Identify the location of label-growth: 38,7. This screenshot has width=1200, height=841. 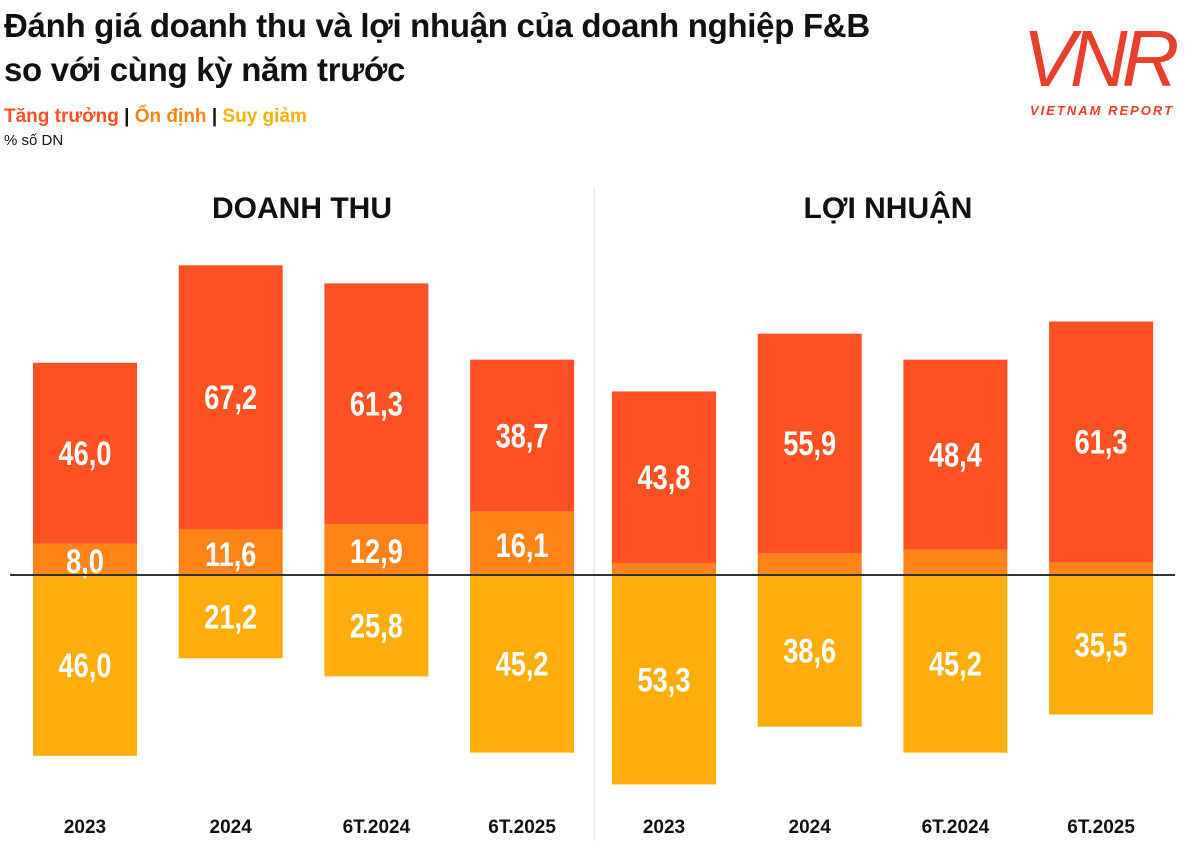
(522, 435).